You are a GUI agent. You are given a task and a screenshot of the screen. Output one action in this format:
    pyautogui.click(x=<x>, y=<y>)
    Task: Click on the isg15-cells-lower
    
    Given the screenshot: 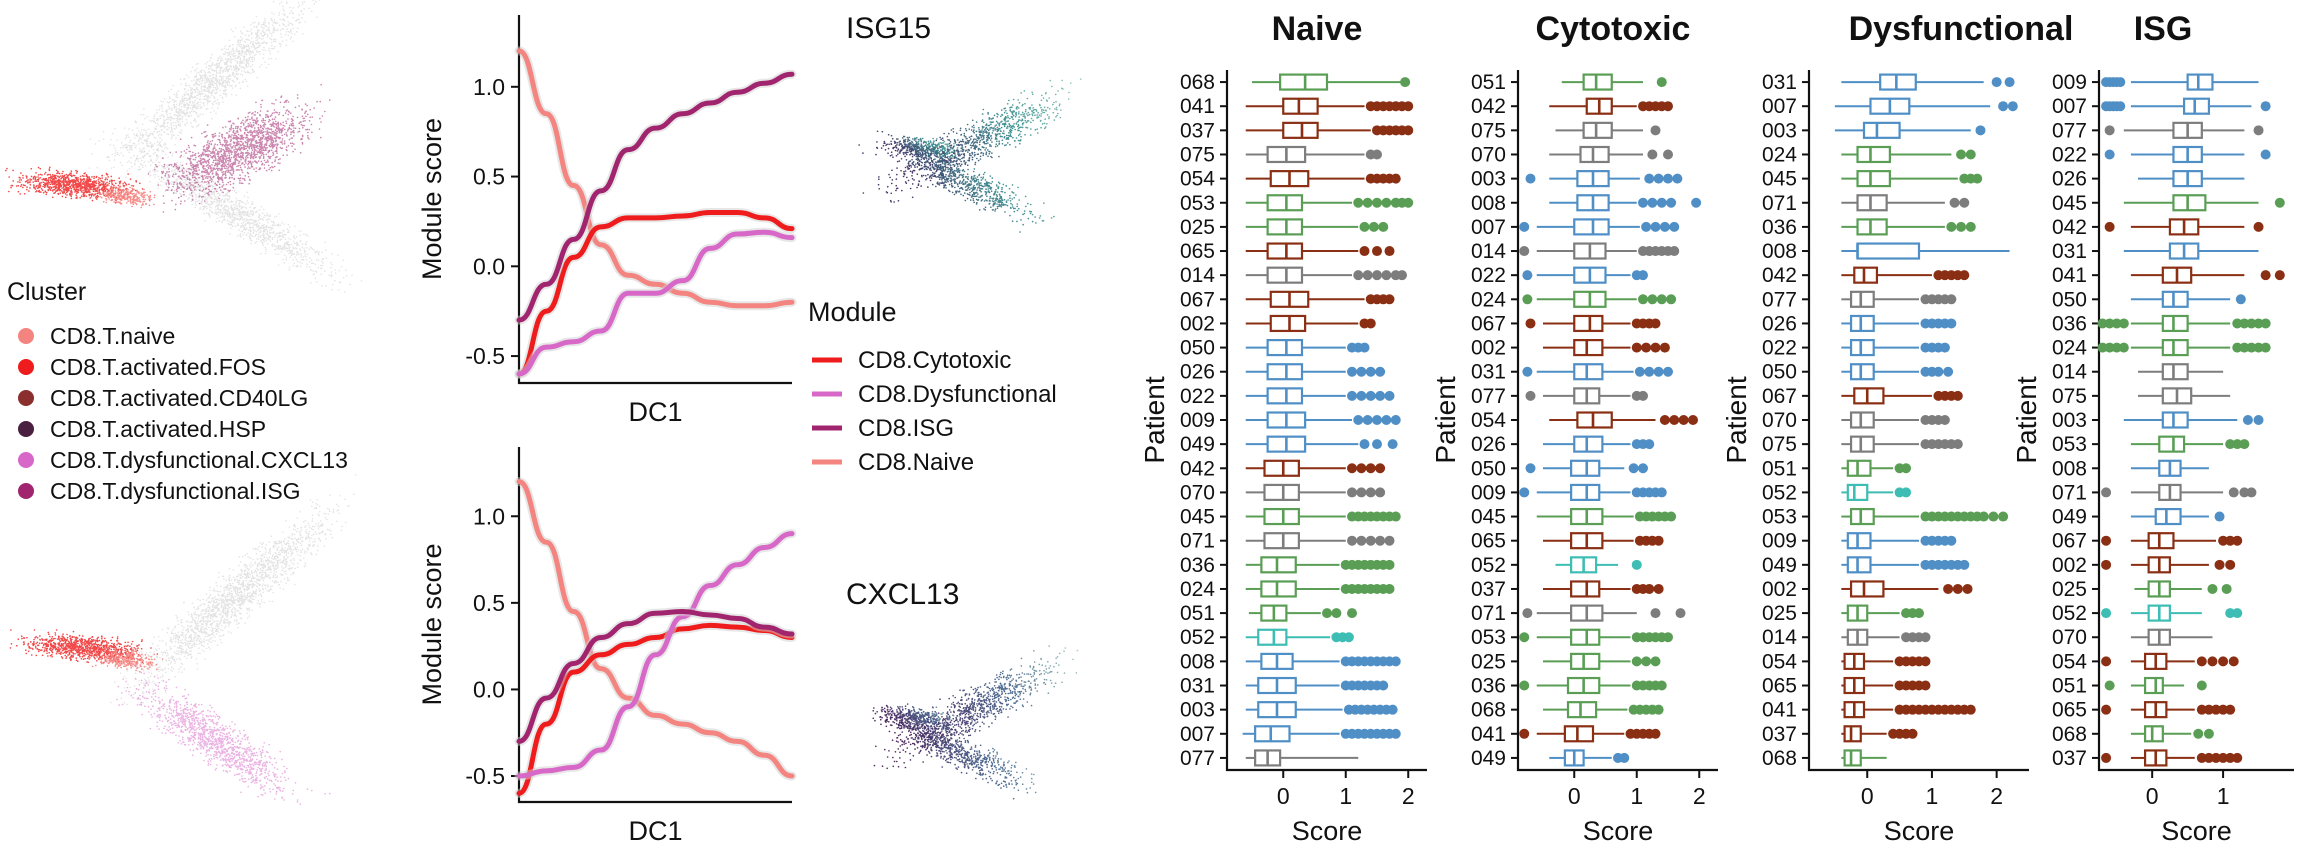 What is the action you would take?
    pyautogui.click(x=956, y=181)
    